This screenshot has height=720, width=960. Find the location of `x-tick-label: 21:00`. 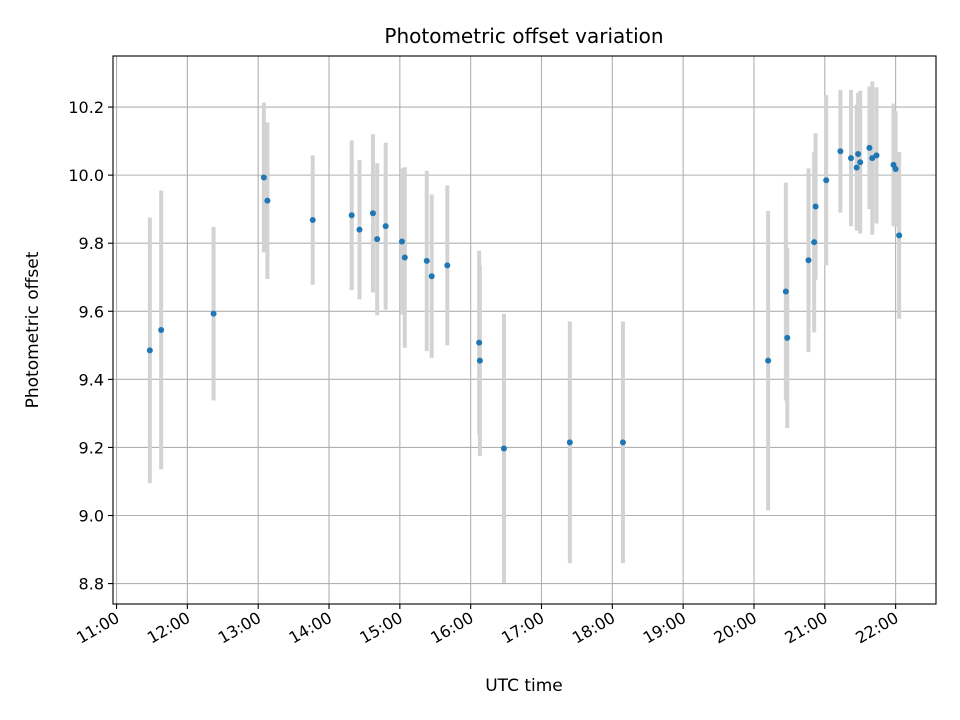

x-tick-label: 21:00 is located at coordinates (805, 628).